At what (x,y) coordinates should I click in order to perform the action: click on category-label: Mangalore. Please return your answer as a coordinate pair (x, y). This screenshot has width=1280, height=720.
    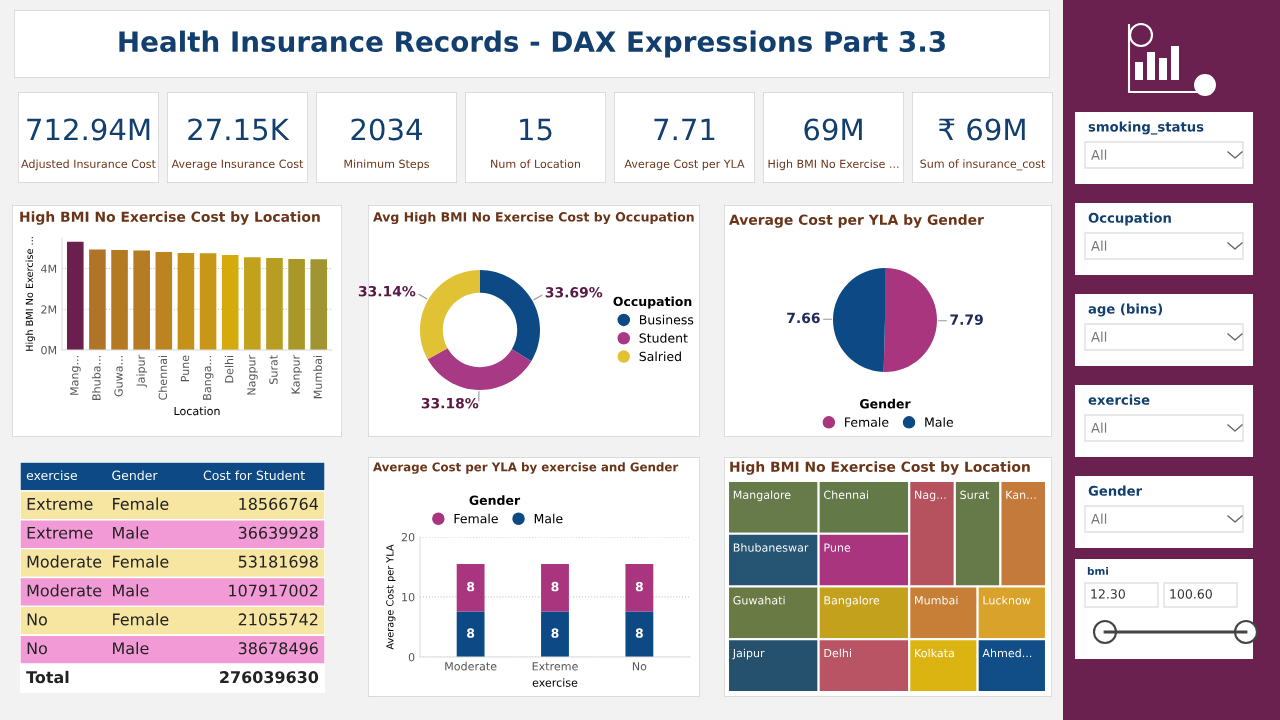
    Looking at the image, I should click on (762, 496).